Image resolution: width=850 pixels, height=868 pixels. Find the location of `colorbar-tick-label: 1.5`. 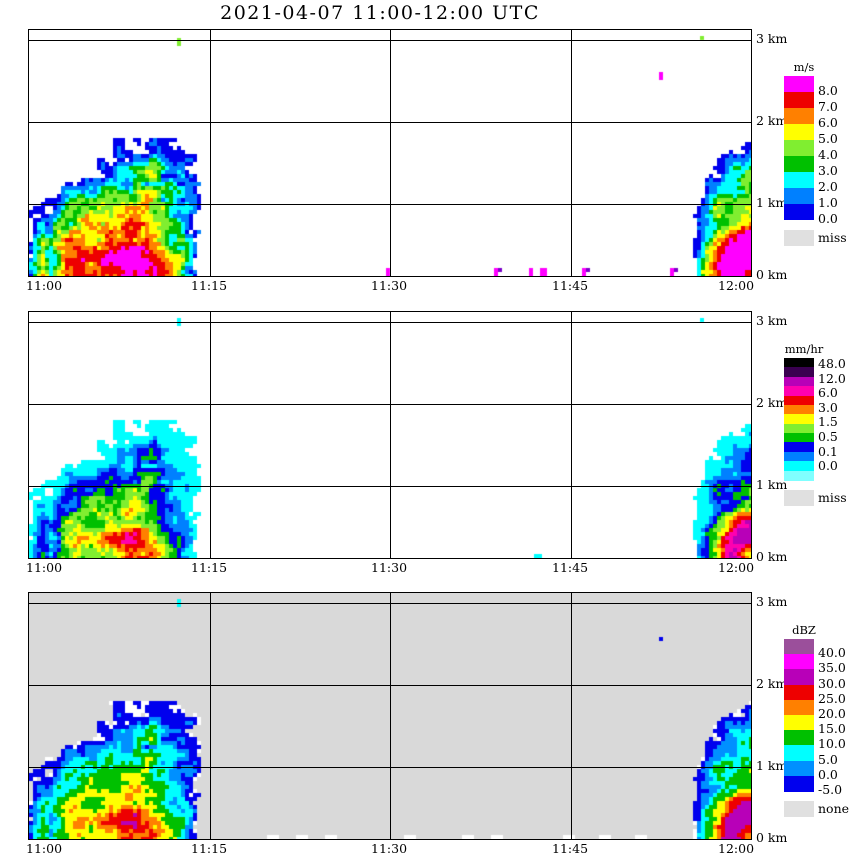

colorbar-tick-label: 1.5 is located at coordinates (828, 421).